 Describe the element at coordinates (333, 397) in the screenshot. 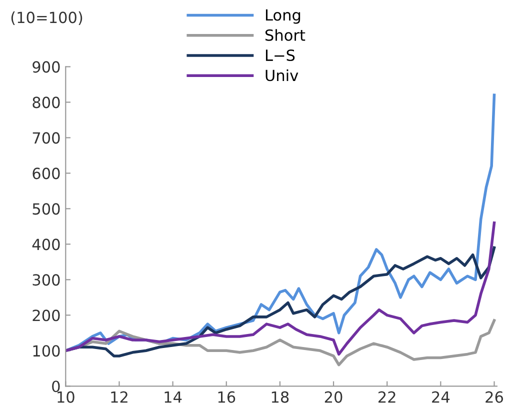

I see `x-tick-label: 20` at that location.